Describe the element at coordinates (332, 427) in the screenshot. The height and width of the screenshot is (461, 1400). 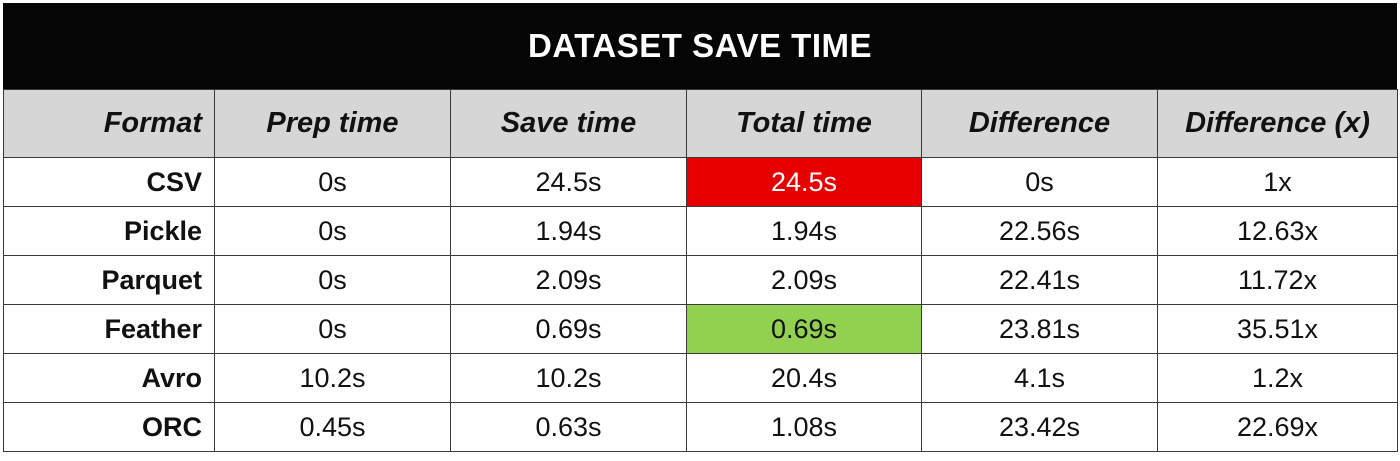
I see `prep-time-cell: 0.45s` at that location.